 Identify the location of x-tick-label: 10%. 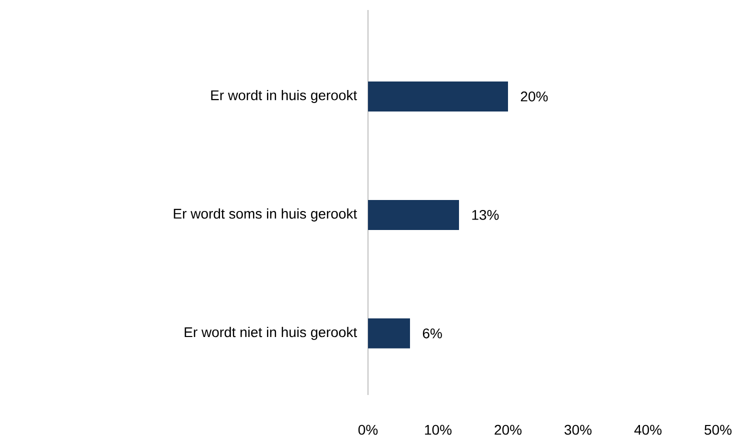
(438, 429).